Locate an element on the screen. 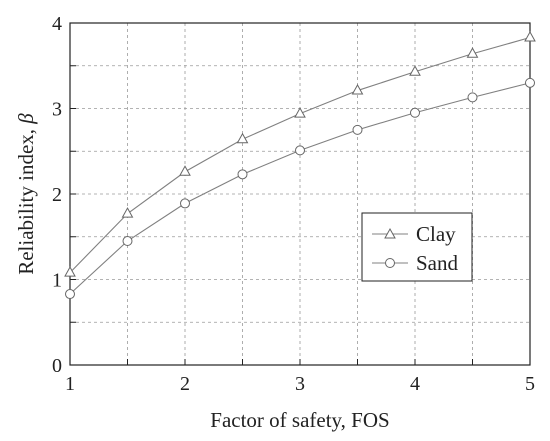 The height and width of the screenshot is (441, 550). y-tick-label: 1 is located at coordinates (57, 281).